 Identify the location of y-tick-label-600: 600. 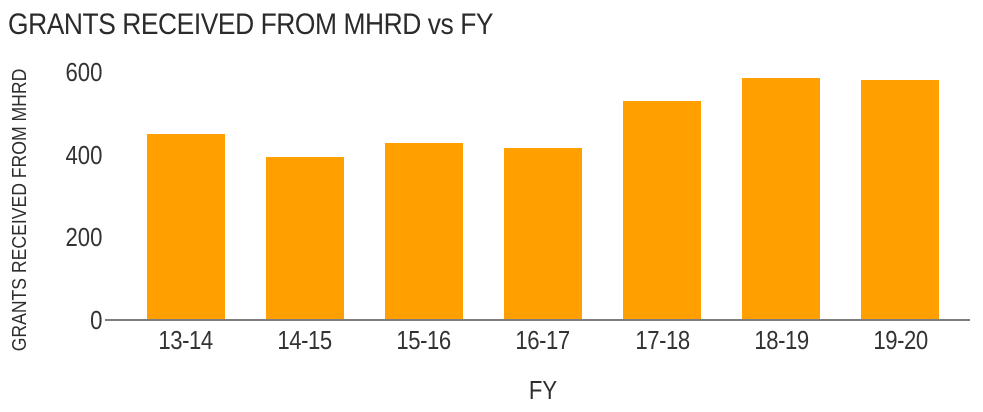
(83, 72).